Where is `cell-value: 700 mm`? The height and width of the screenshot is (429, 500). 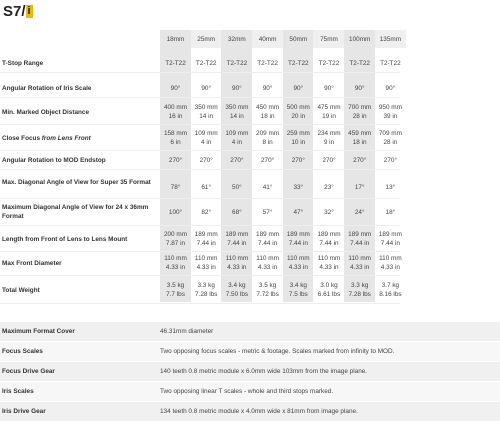 cell-value: 700 mm is located at coordinates (360, 107).